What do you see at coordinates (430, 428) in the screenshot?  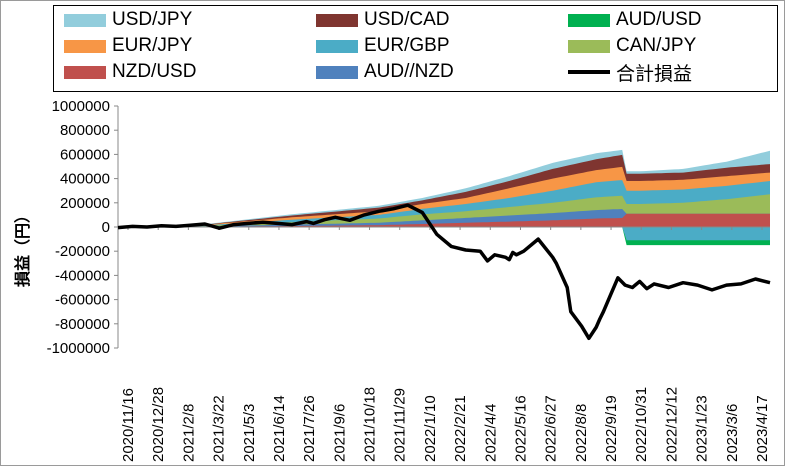 I see `x-tick-label: 2022/1/10` at bounding box center [430, 428].